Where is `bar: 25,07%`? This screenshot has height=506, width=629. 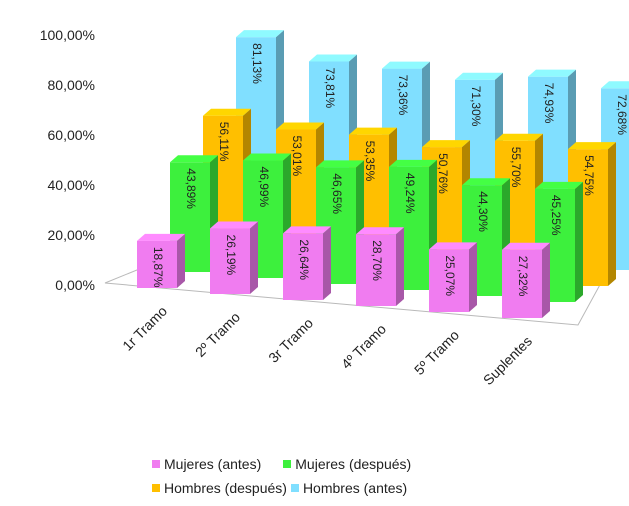 bar: 25,07% is located at coordinates (453, 277).